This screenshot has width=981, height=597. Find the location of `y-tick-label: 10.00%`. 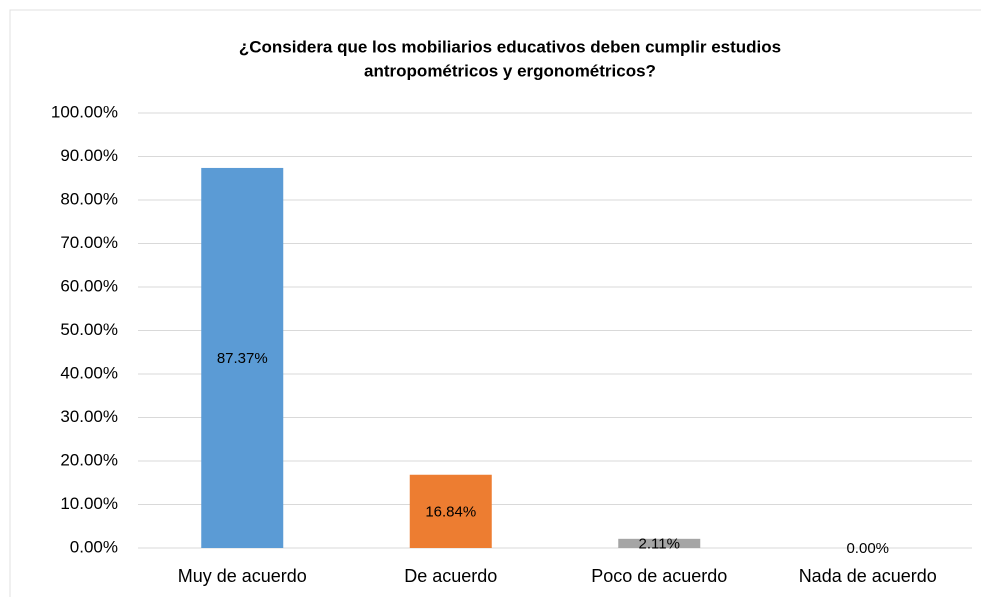

y-tick-label: 10.00% is located at coordinates (89, 503).